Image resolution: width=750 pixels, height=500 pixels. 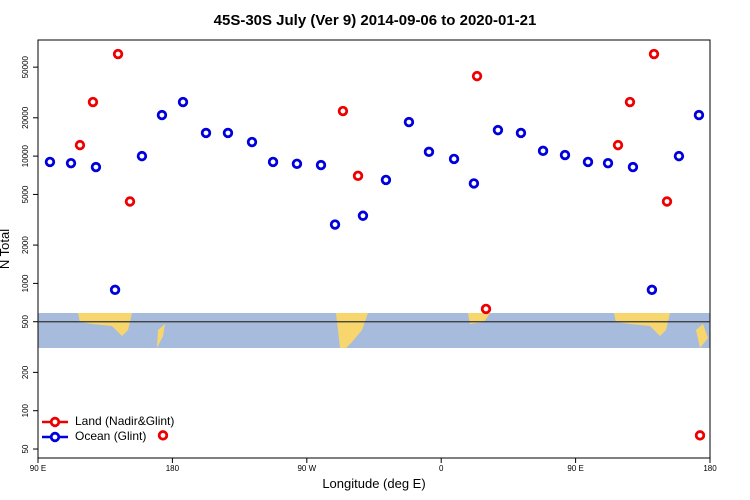 What do you see at coordinates (25, 155) in the screenshot?
I see `y-tick-label: 10000` at bounding box center [25, 155].